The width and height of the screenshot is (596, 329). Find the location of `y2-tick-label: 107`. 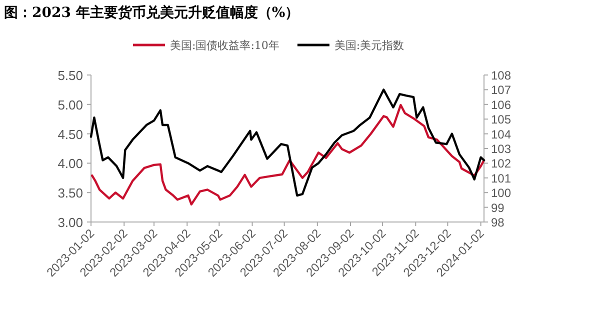

y2-tick-label: 107 is located at coordinates (501, 90).